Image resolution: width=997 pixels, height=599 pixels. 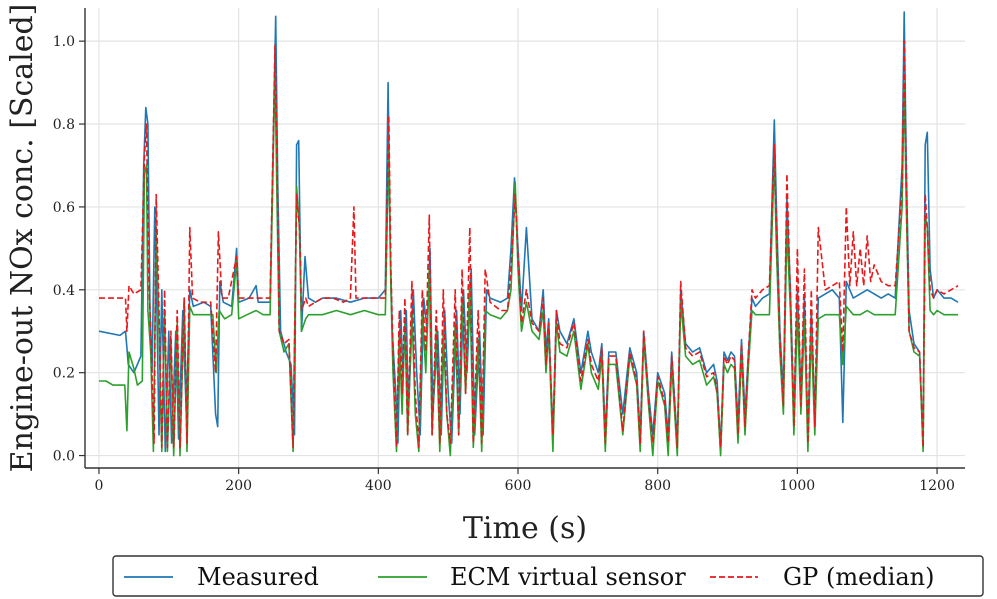 I want to click on y-tick-label: 0.8, so click(x=64, y=125).